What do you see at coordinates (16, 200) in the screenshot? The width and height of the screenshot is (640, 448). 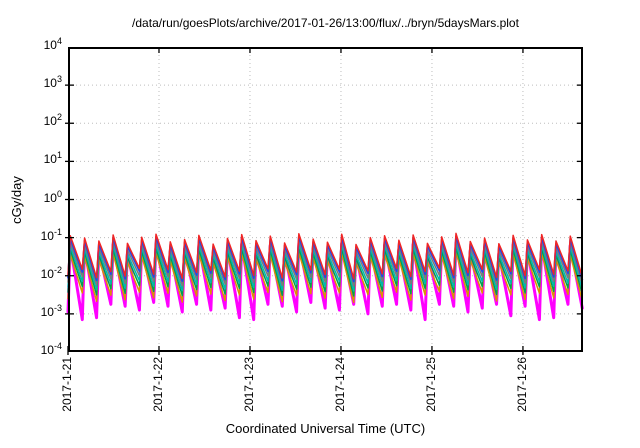 I see `y-axis-label: cGy/day` at bounding box center [16, 200].